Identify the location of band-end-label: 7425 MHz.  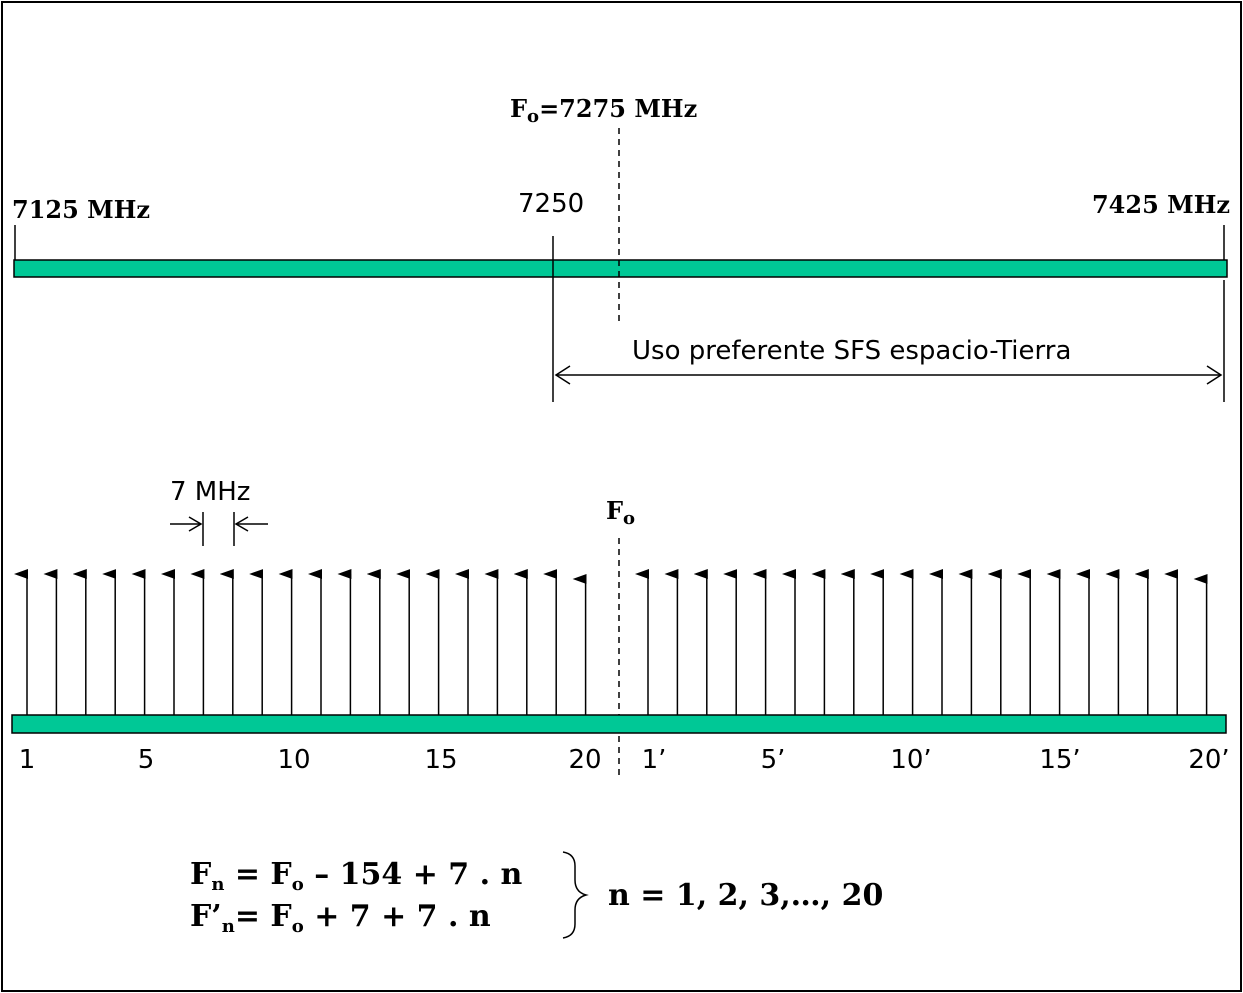
(1161, 204).